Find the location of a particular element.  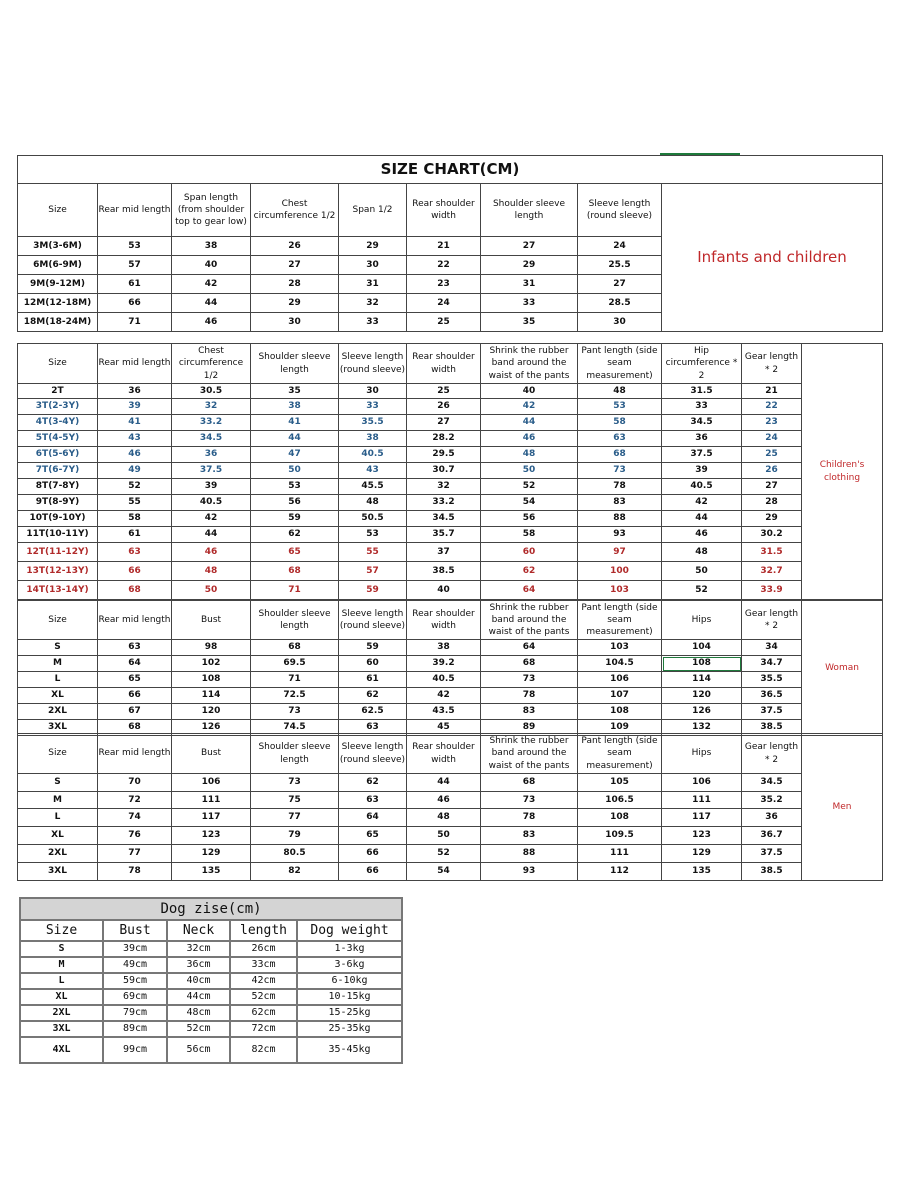

table-cell: 12T(11-12Y) is located at coordinates (57, 552).